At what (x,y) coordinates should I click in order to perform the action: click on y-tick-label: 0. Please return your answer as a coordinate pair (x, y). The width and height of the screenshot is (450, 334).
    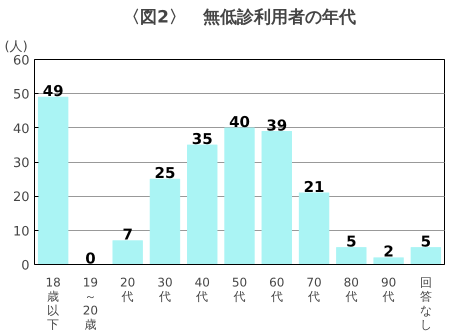
    Looking at the image, I should click on (25, 266).